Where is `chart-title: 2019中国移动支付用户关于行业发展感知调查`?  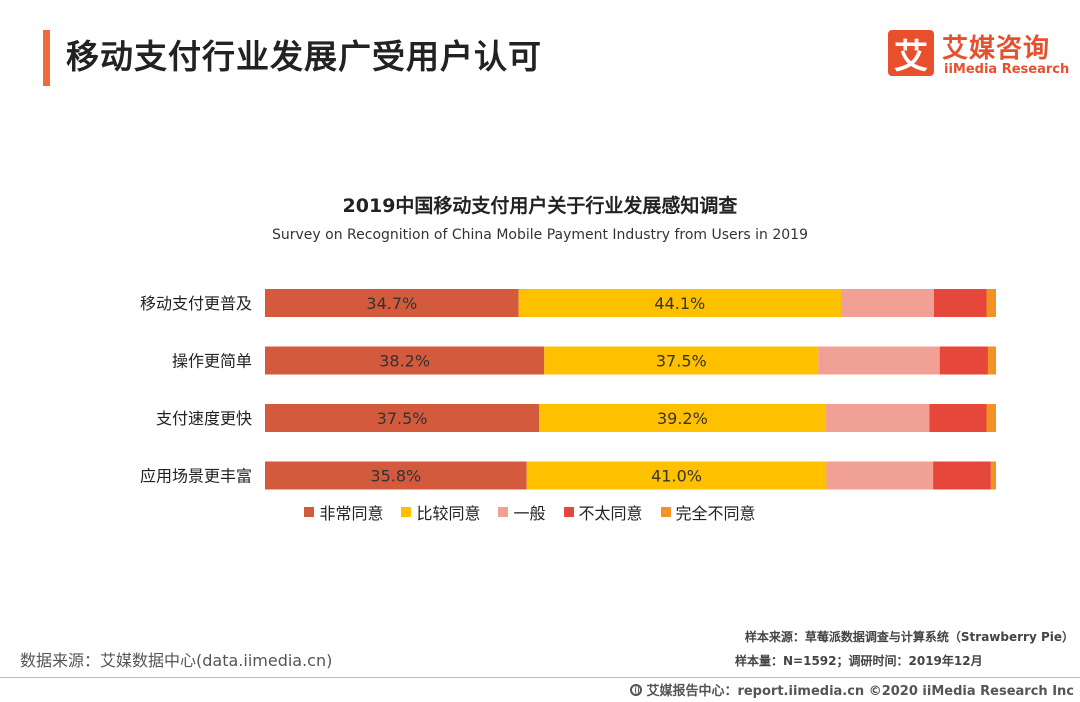
chart-title: 2019中国移动支付用户关于行业发展感知调查 is located at coordinates (540, 206).